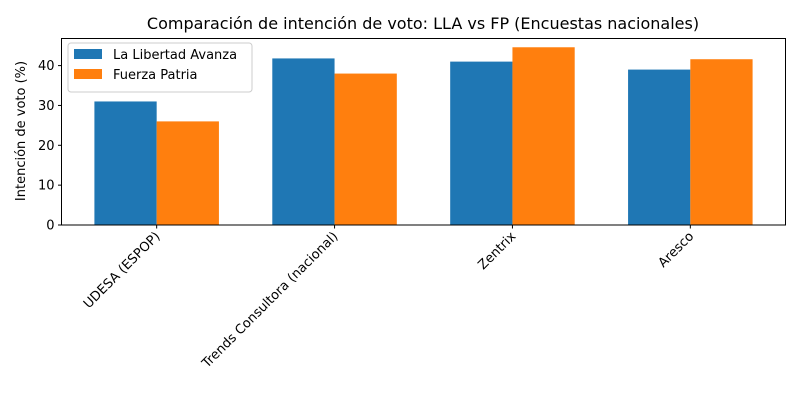 The height and width of the screenshot is (404, 800). I want to click on x-tick-label: Zentrix, so click(498, 251).